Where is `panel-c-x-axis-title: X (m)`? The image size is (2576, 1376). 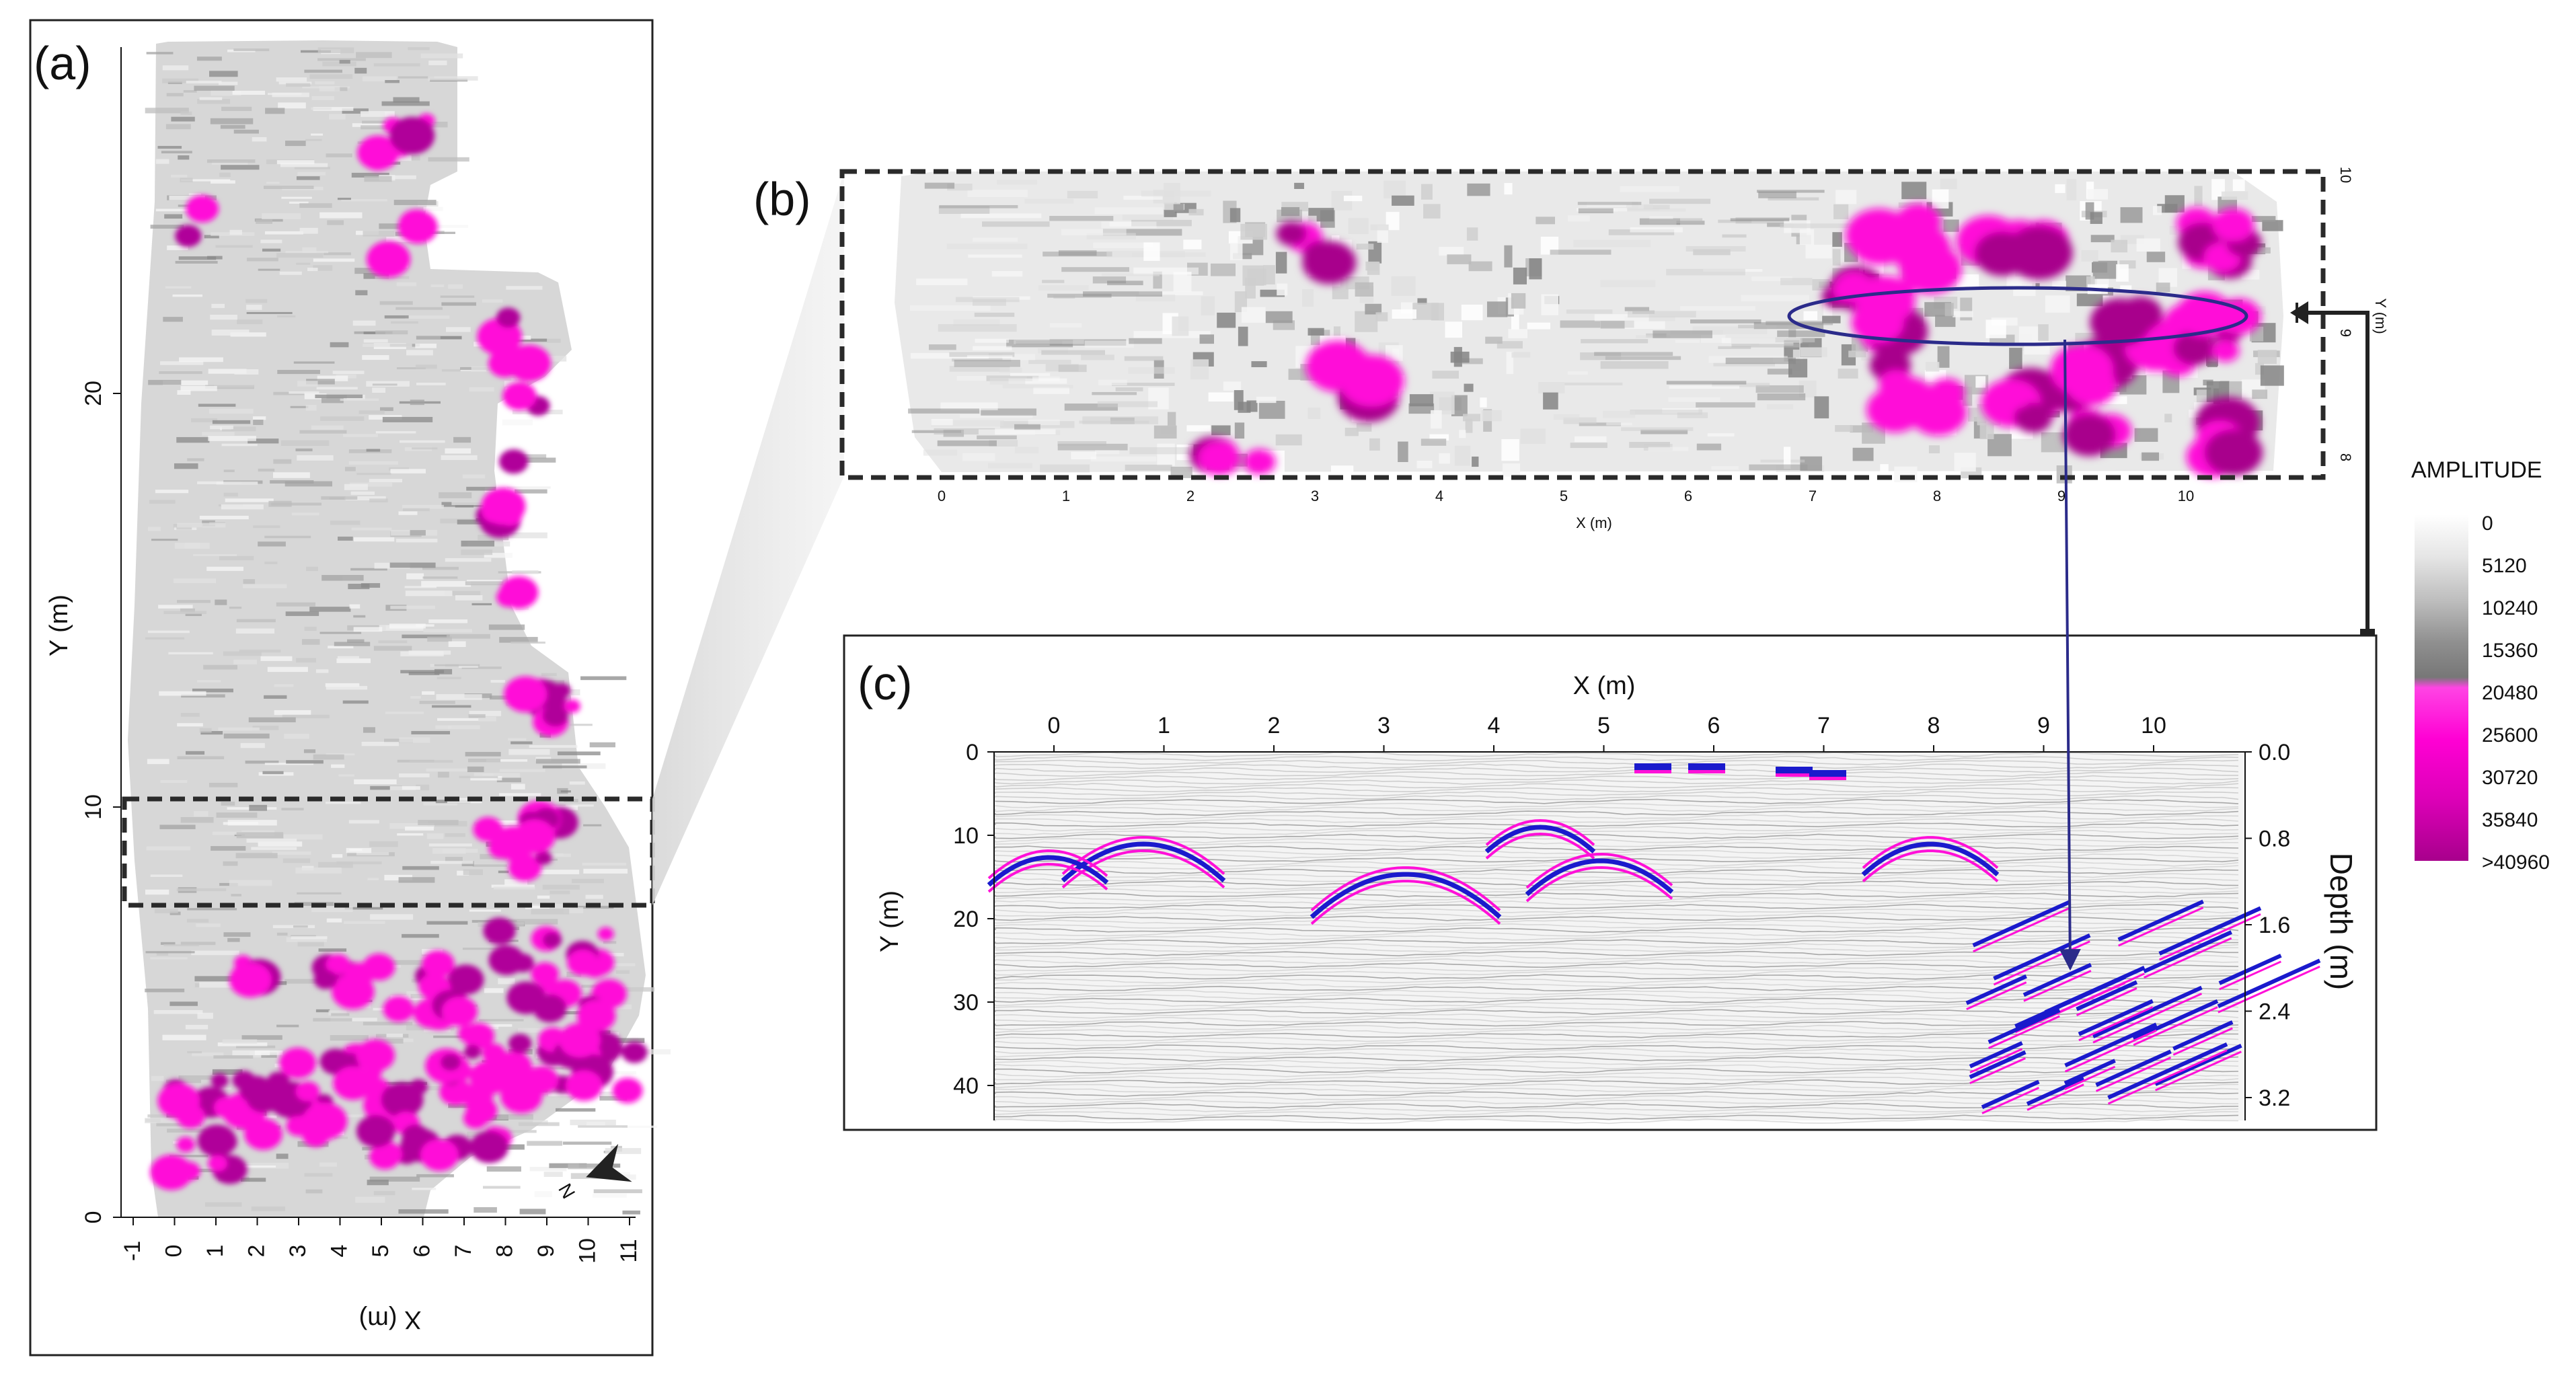 panel-c-x-axis-title: X (m) is located at coordinates (1604, 686).